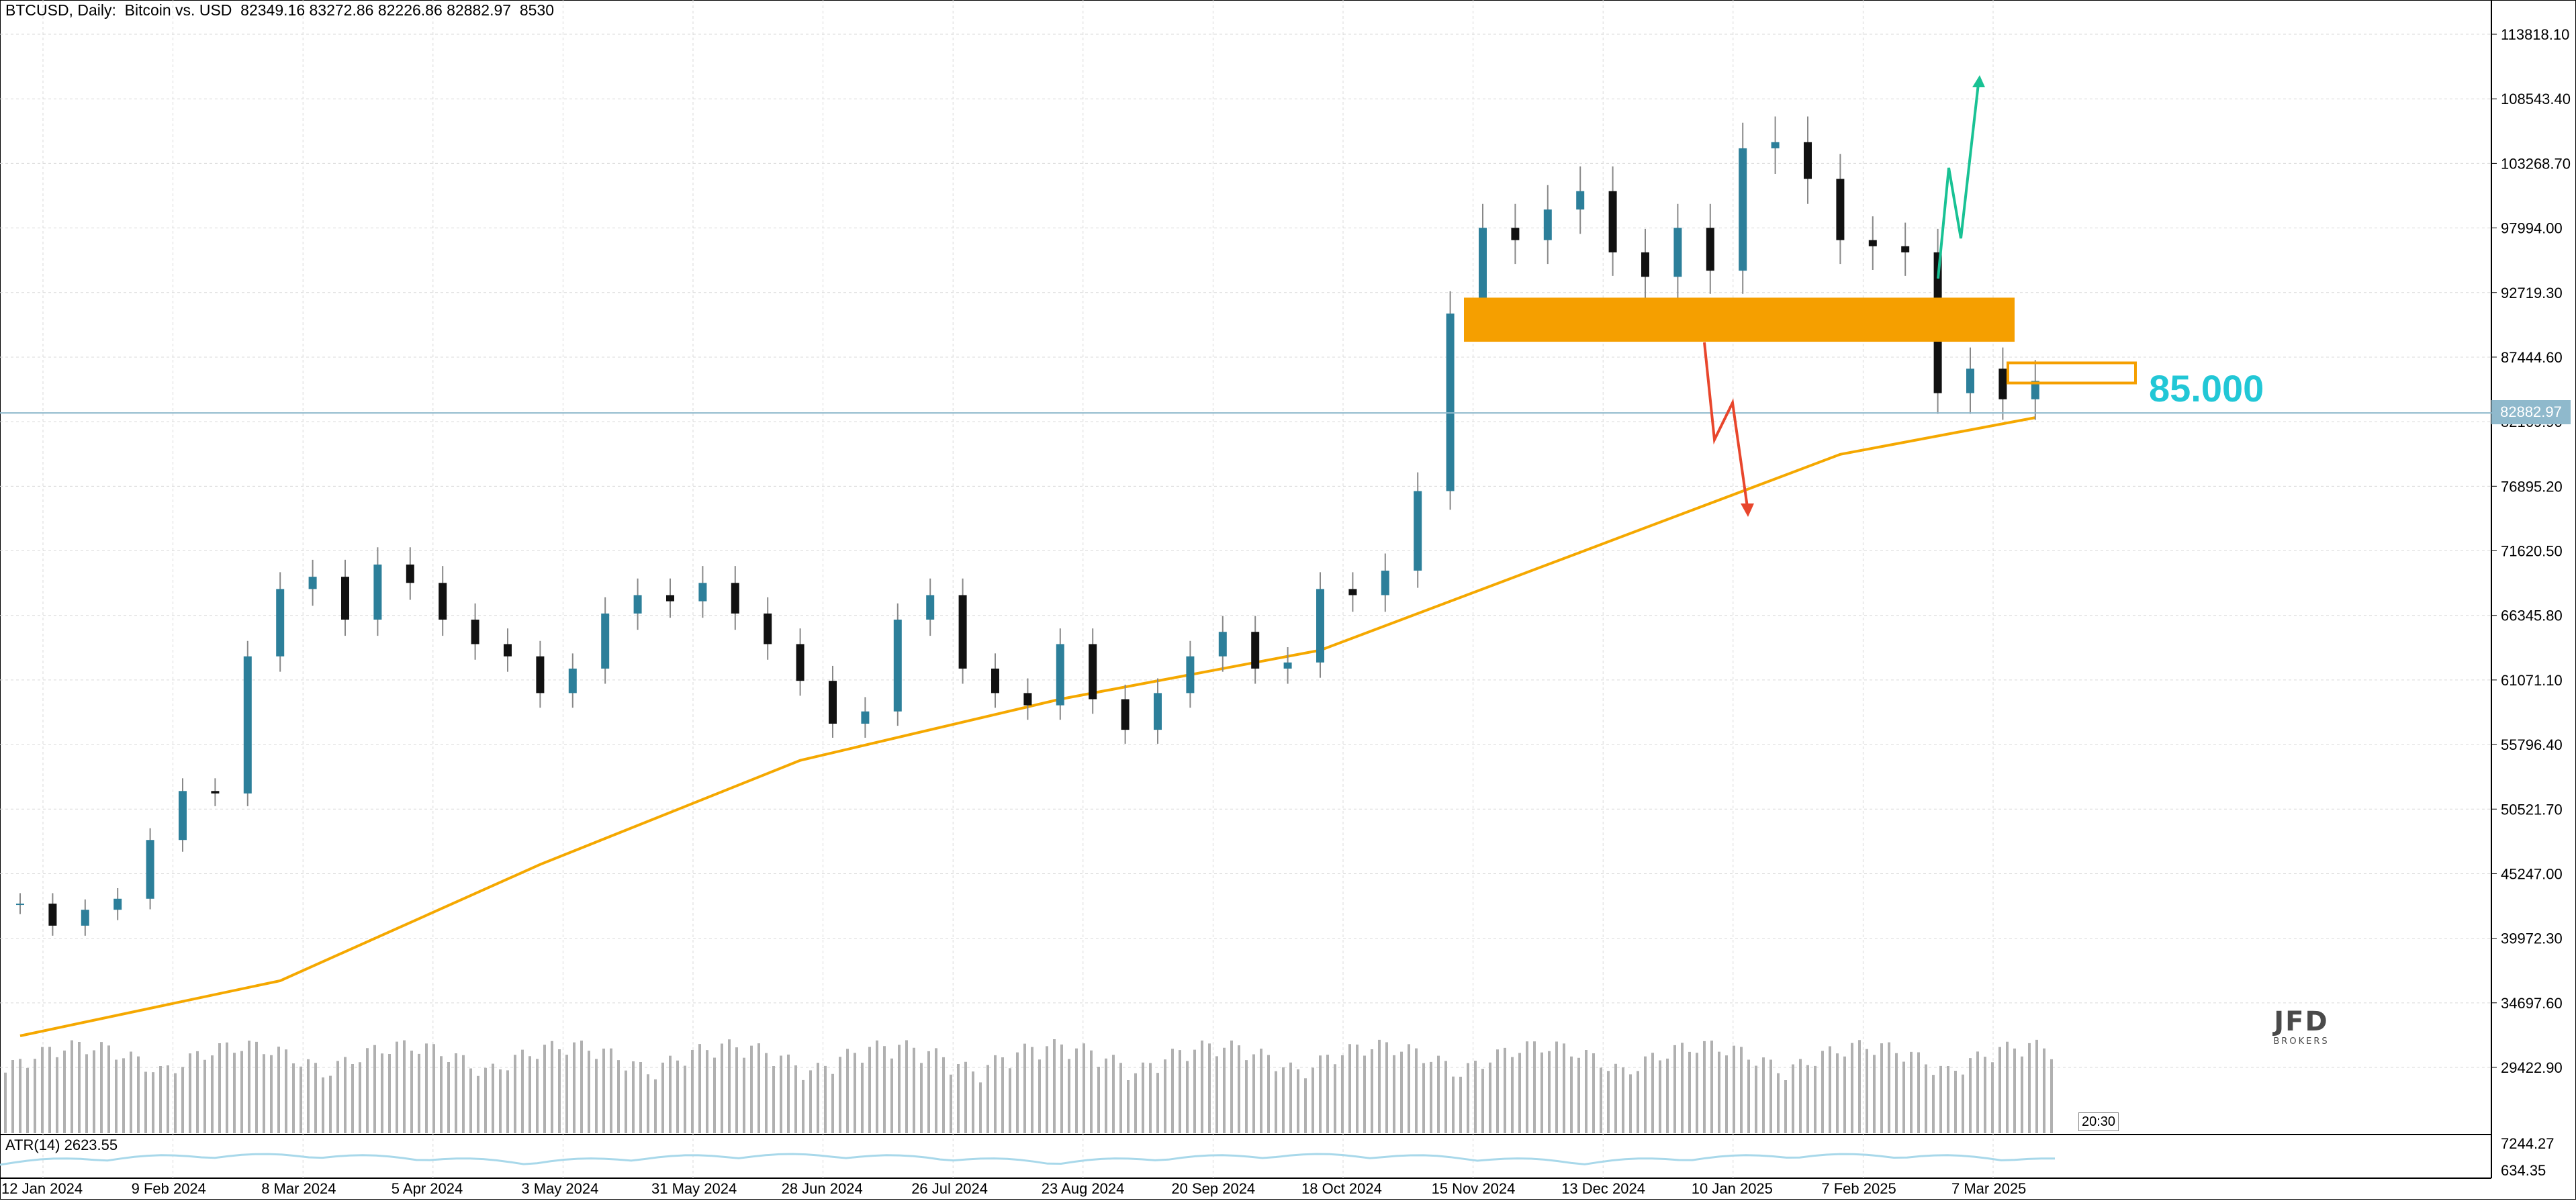 The image size is (2576, 1203). Describe the element at coordinates (1603, 1189) in the screenshot. I see `x-tick-label: 13 Dec 2024` at that location.